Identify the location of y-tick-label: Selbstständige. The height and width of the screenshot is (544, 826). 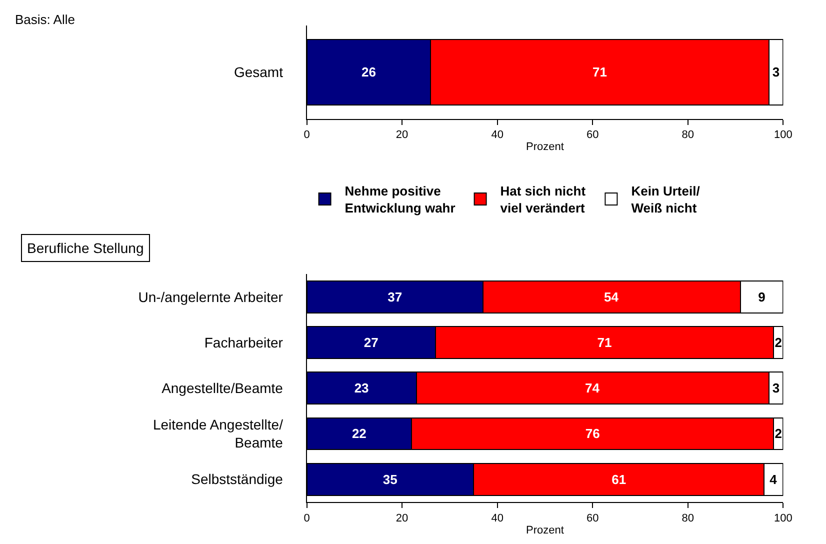
(237, 479).